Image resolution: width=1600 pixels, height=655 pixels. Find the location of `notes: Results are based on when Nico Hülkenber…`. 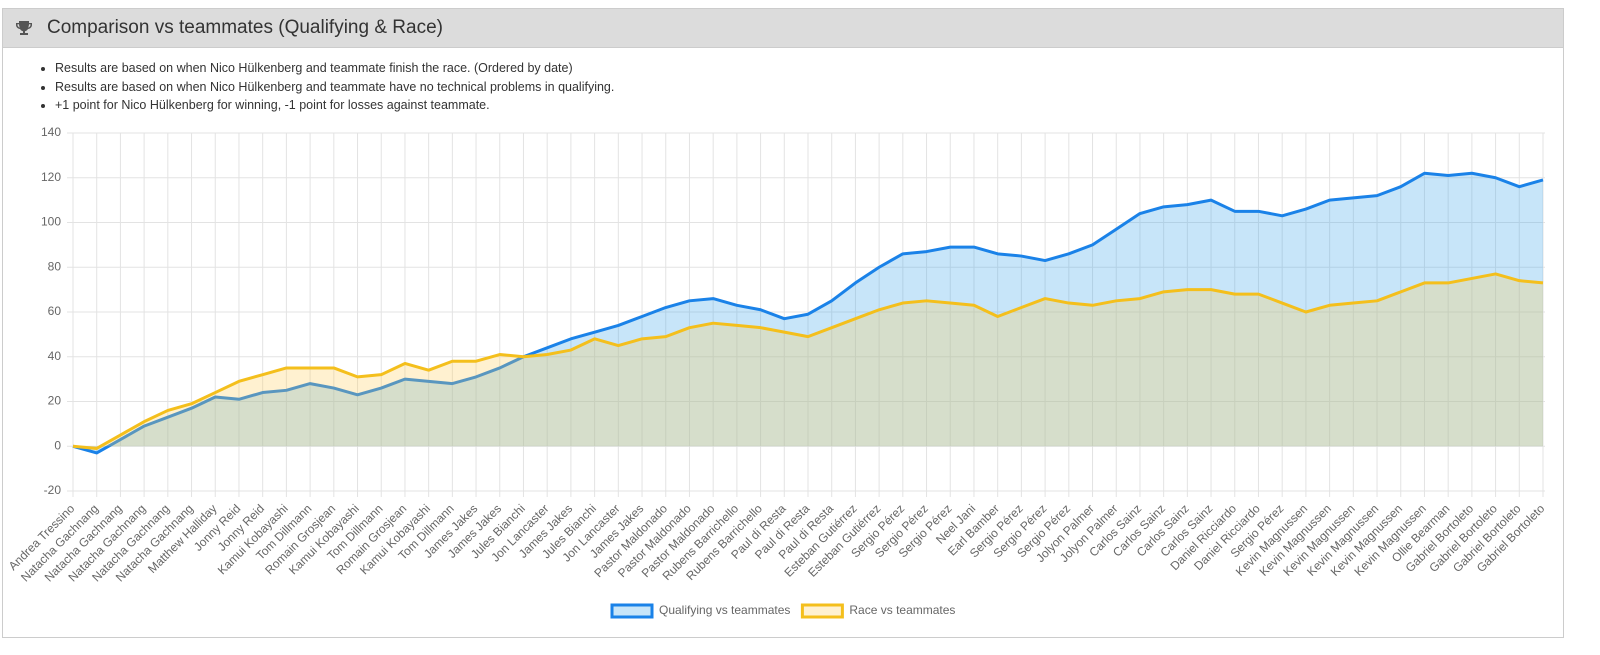

notes: Results are based on when Nico Hülkenber… is located at coordinates (323, 87).